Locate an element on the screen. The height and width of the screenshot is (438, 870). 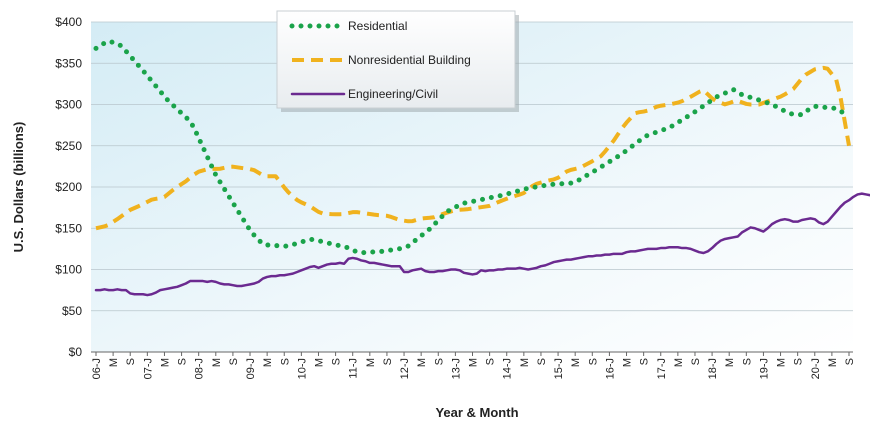
y-tick-label: $250 is located at coordinates (68, 146).